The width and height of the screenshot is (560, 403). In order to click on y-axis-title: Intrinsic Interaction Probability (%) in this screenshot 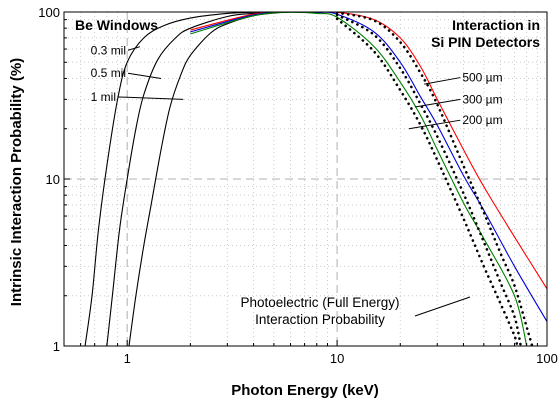, I will do `click(16, 182)`.